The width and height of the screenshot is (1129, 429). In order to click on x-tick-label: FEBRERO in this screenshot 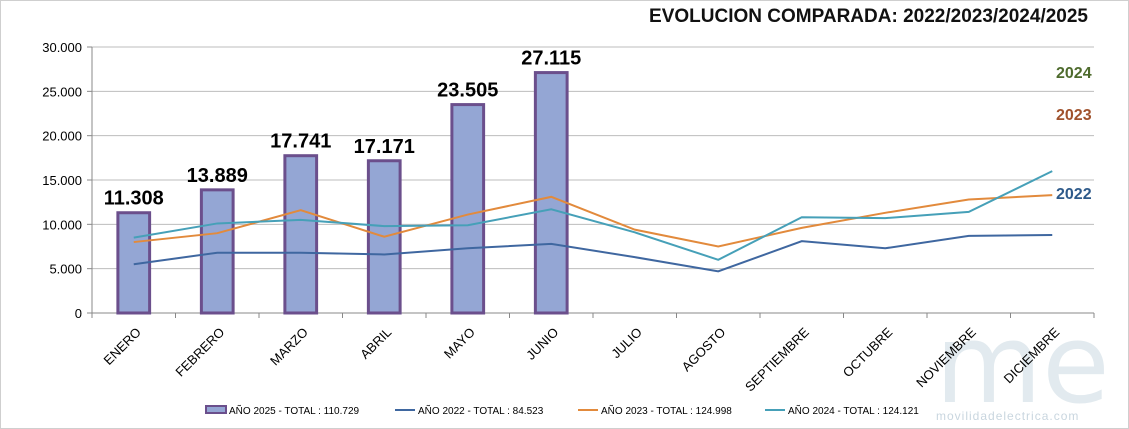, I will do `click(199, 352)`.